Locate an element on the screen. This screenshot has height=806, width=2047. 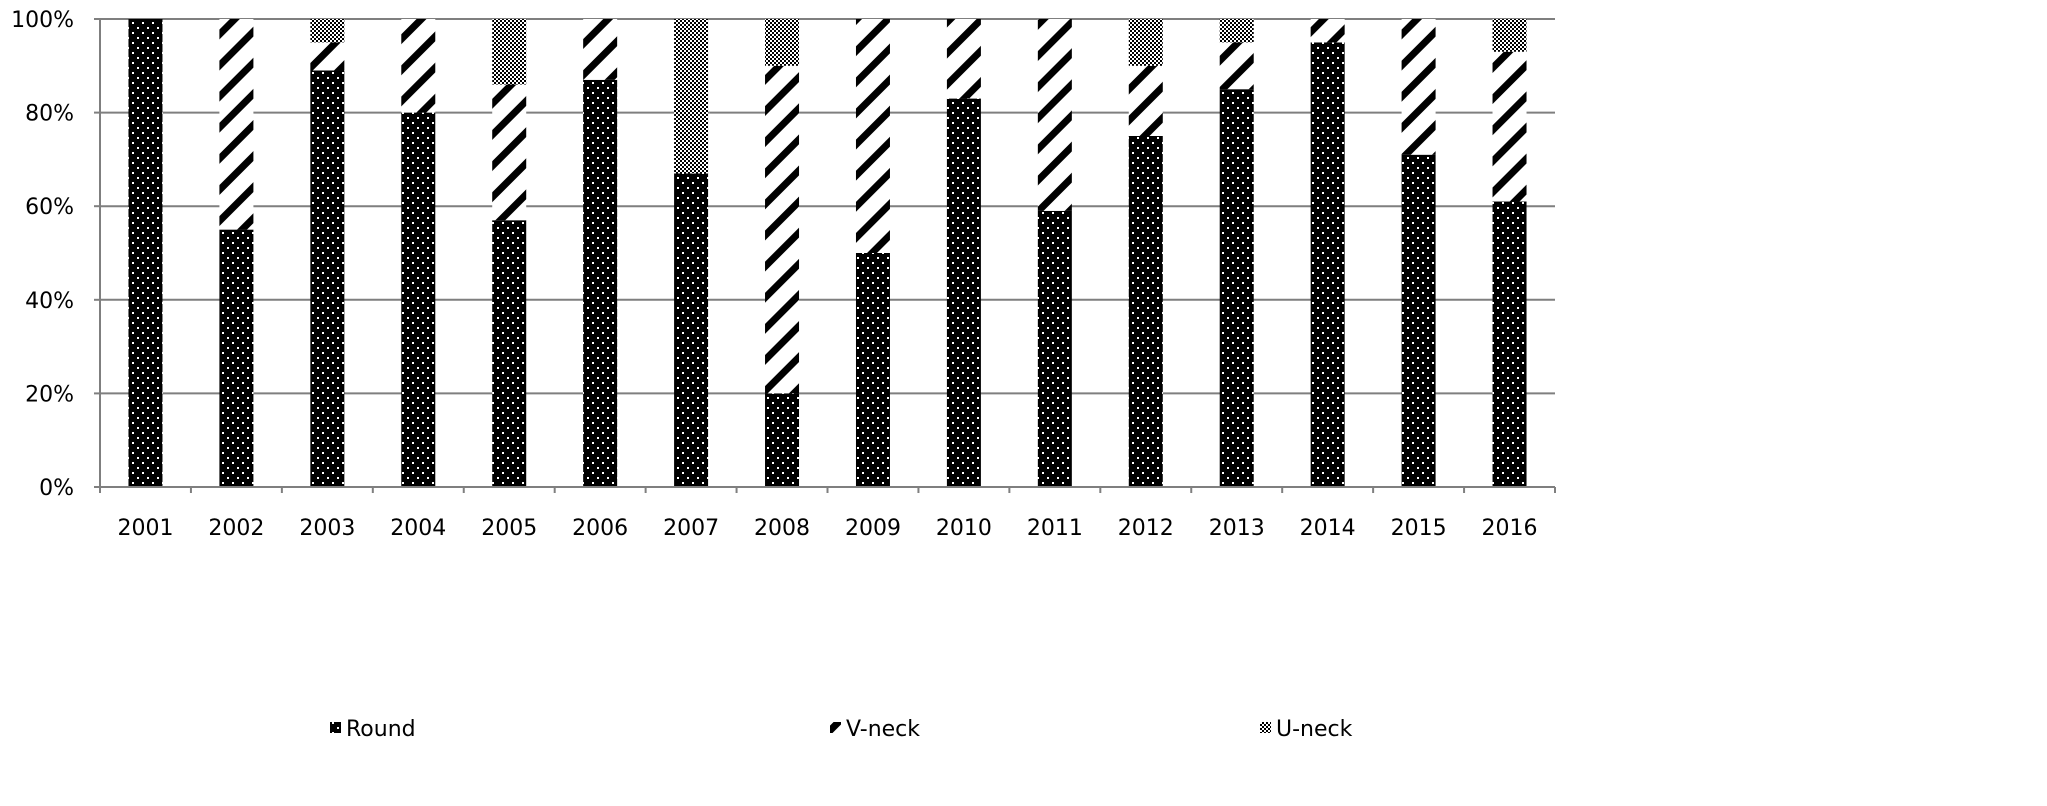
y-tick-label: 40% is located at coordinates (49, 301).